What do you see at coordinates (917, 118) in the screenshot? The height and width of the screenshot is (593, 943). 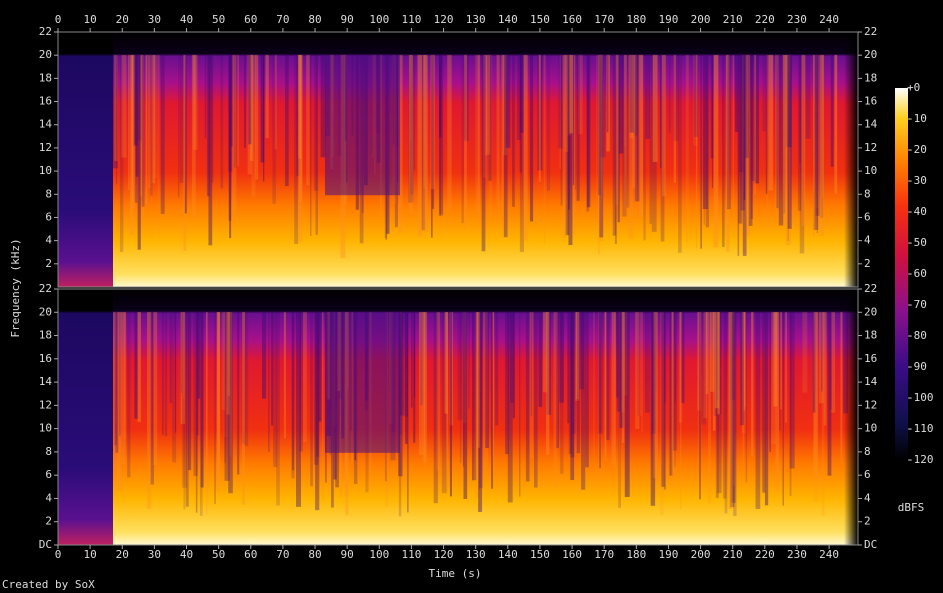 I see `colorbar-tick-label: -10` at bounding box center [917, 118].